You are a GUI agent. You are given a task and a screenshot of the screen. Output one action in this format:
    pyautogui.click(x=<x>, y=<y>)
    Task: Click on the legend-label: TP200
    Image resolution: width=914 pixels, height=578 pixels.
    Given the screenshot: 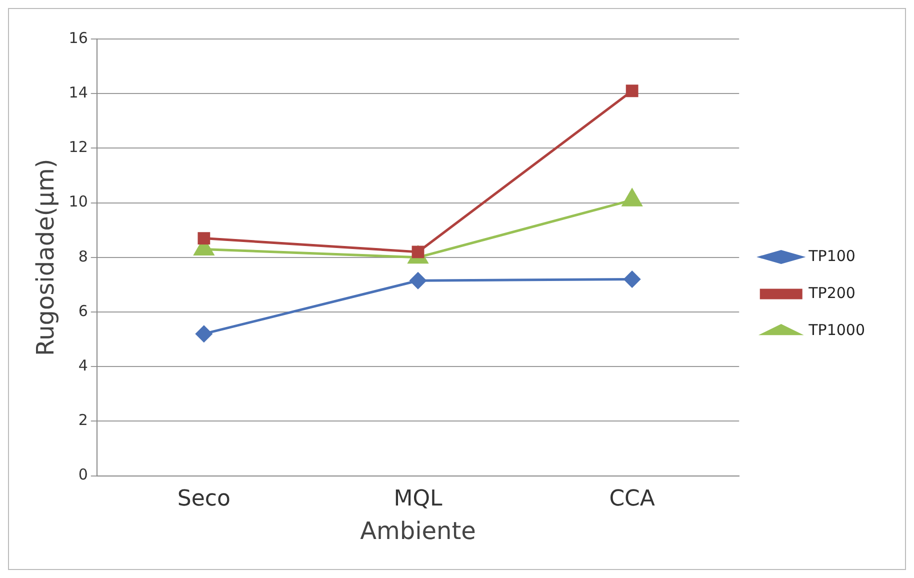 What is the action you would take?
    pyautogui.click(x=832, y=293)
    